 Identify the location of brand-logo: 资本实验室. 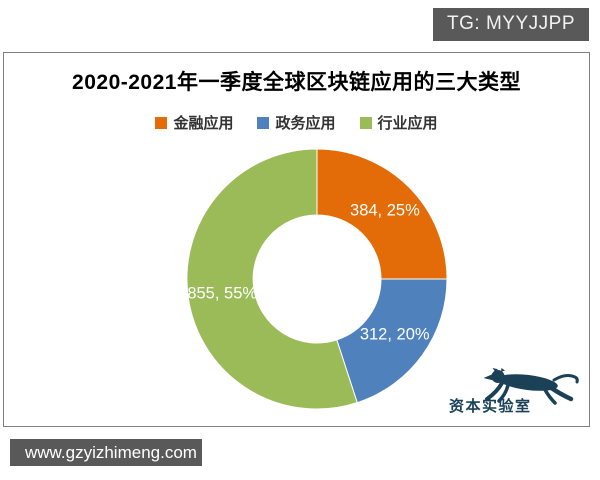
(512, 392).